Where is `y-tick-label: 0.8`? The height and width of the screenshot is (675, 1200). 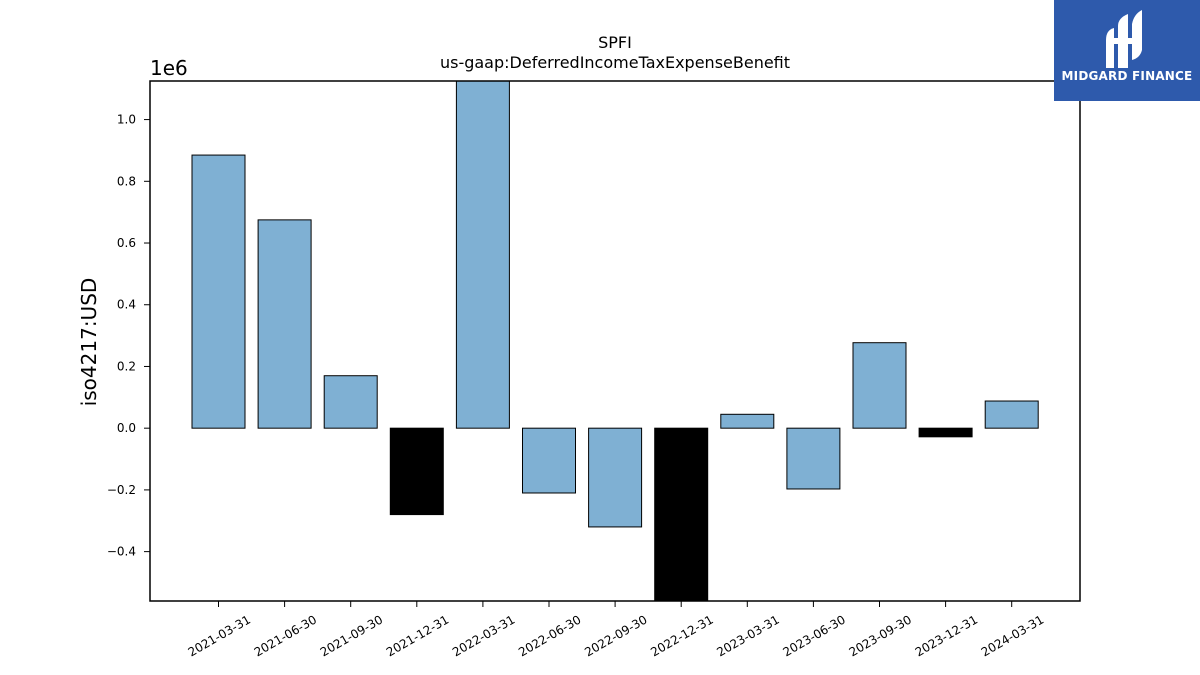
y-tick-label: 0.8 is located at coordinates (126, 181).